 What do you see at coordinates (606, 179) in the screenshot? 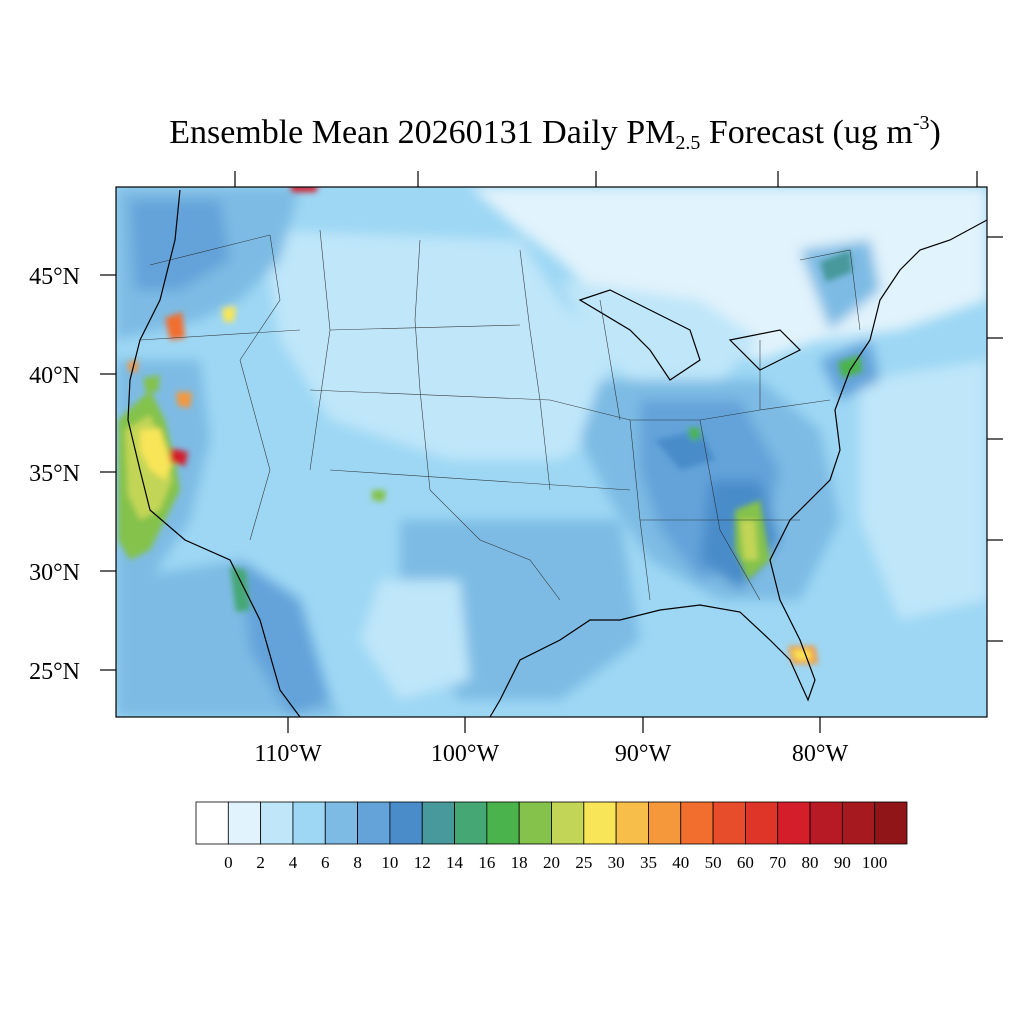
I see `top-ticks` at bounding box center [606, 179].